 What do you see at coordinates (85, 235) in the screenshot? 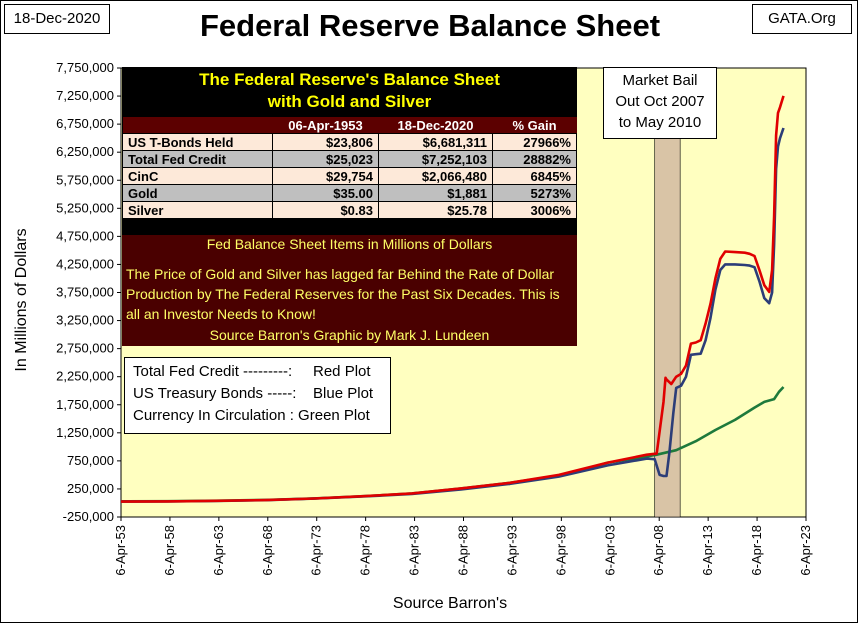
I see `y-tick-label: 4,750,000` at bounding box center [85, 235].